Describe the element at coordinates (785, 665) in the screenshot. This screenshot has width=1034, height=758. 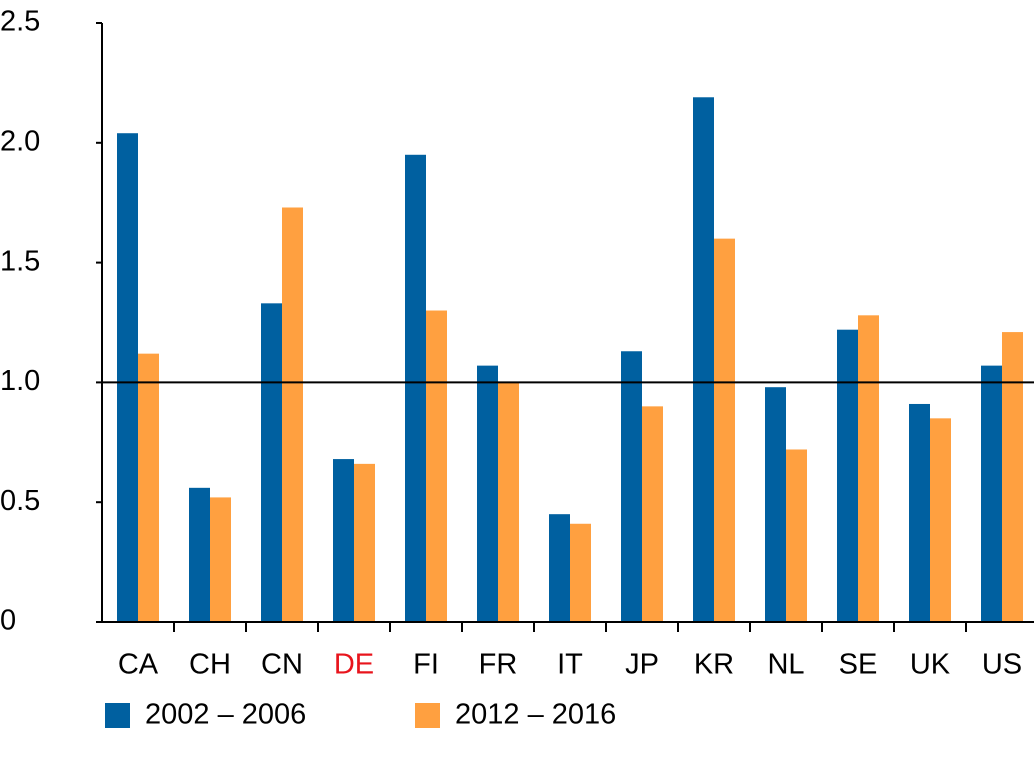
I see `x-tick-label: NL` at that location.